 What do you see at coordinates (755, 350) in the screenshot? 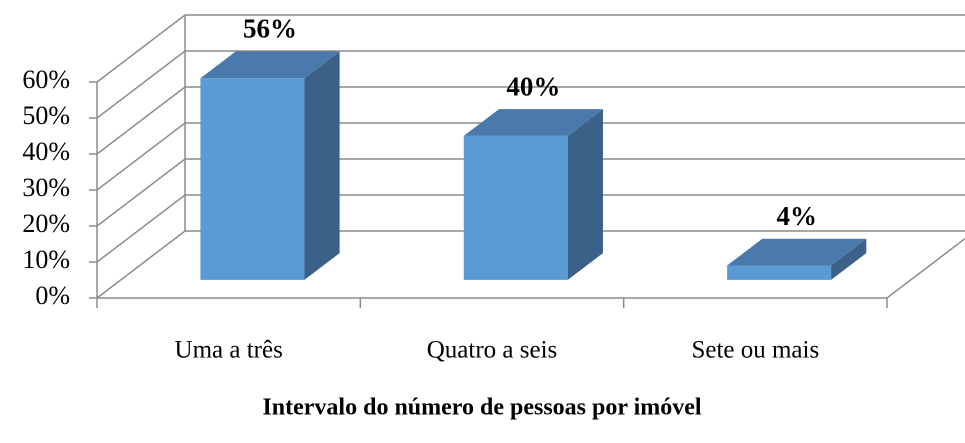
I see `x-tick-label: Sete ou mais` at bounding box center [755, 350].